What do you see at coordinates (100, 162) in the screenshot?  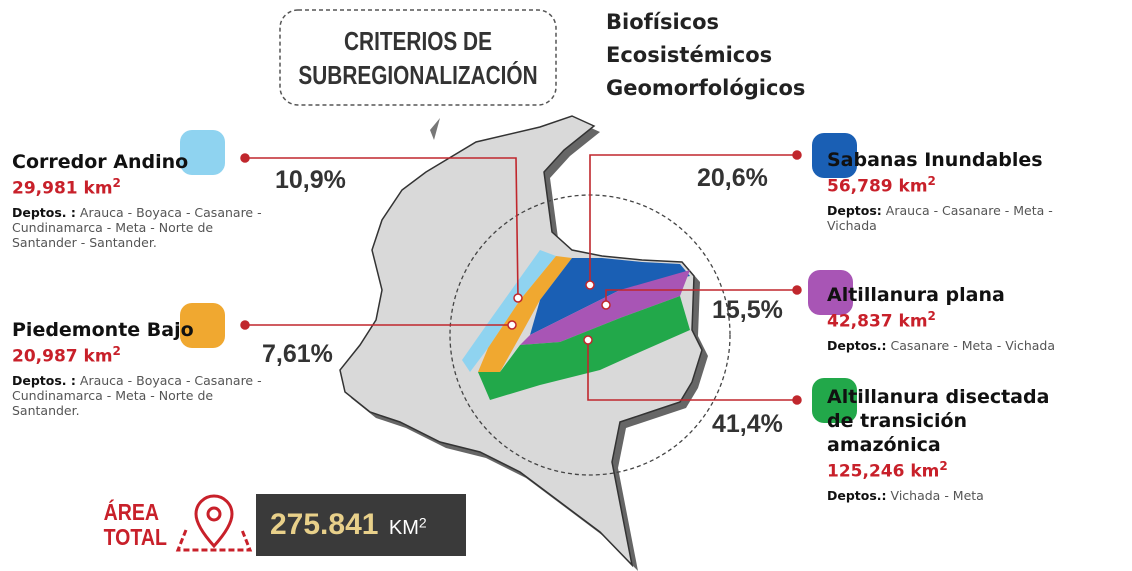 I see `region-name-line: Corredor Andino` at bounding box center [100, 162].